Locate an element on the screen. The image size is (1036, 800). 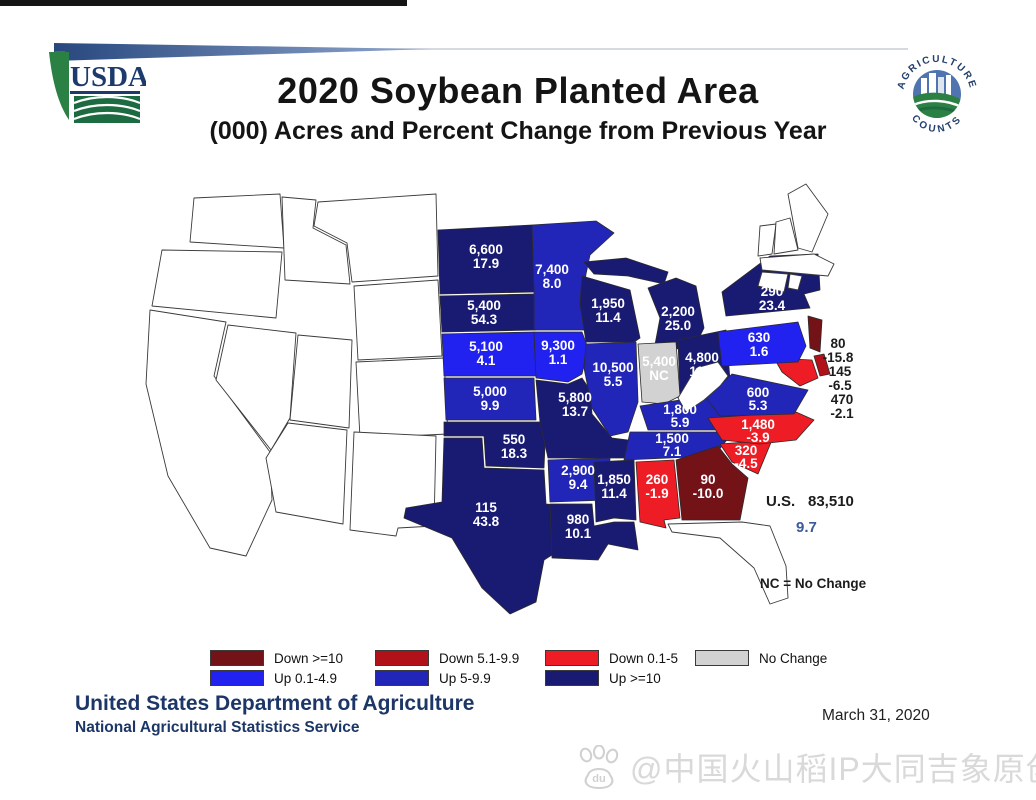
label-ND-value: 6,600 is located at coordinates (486, 249).